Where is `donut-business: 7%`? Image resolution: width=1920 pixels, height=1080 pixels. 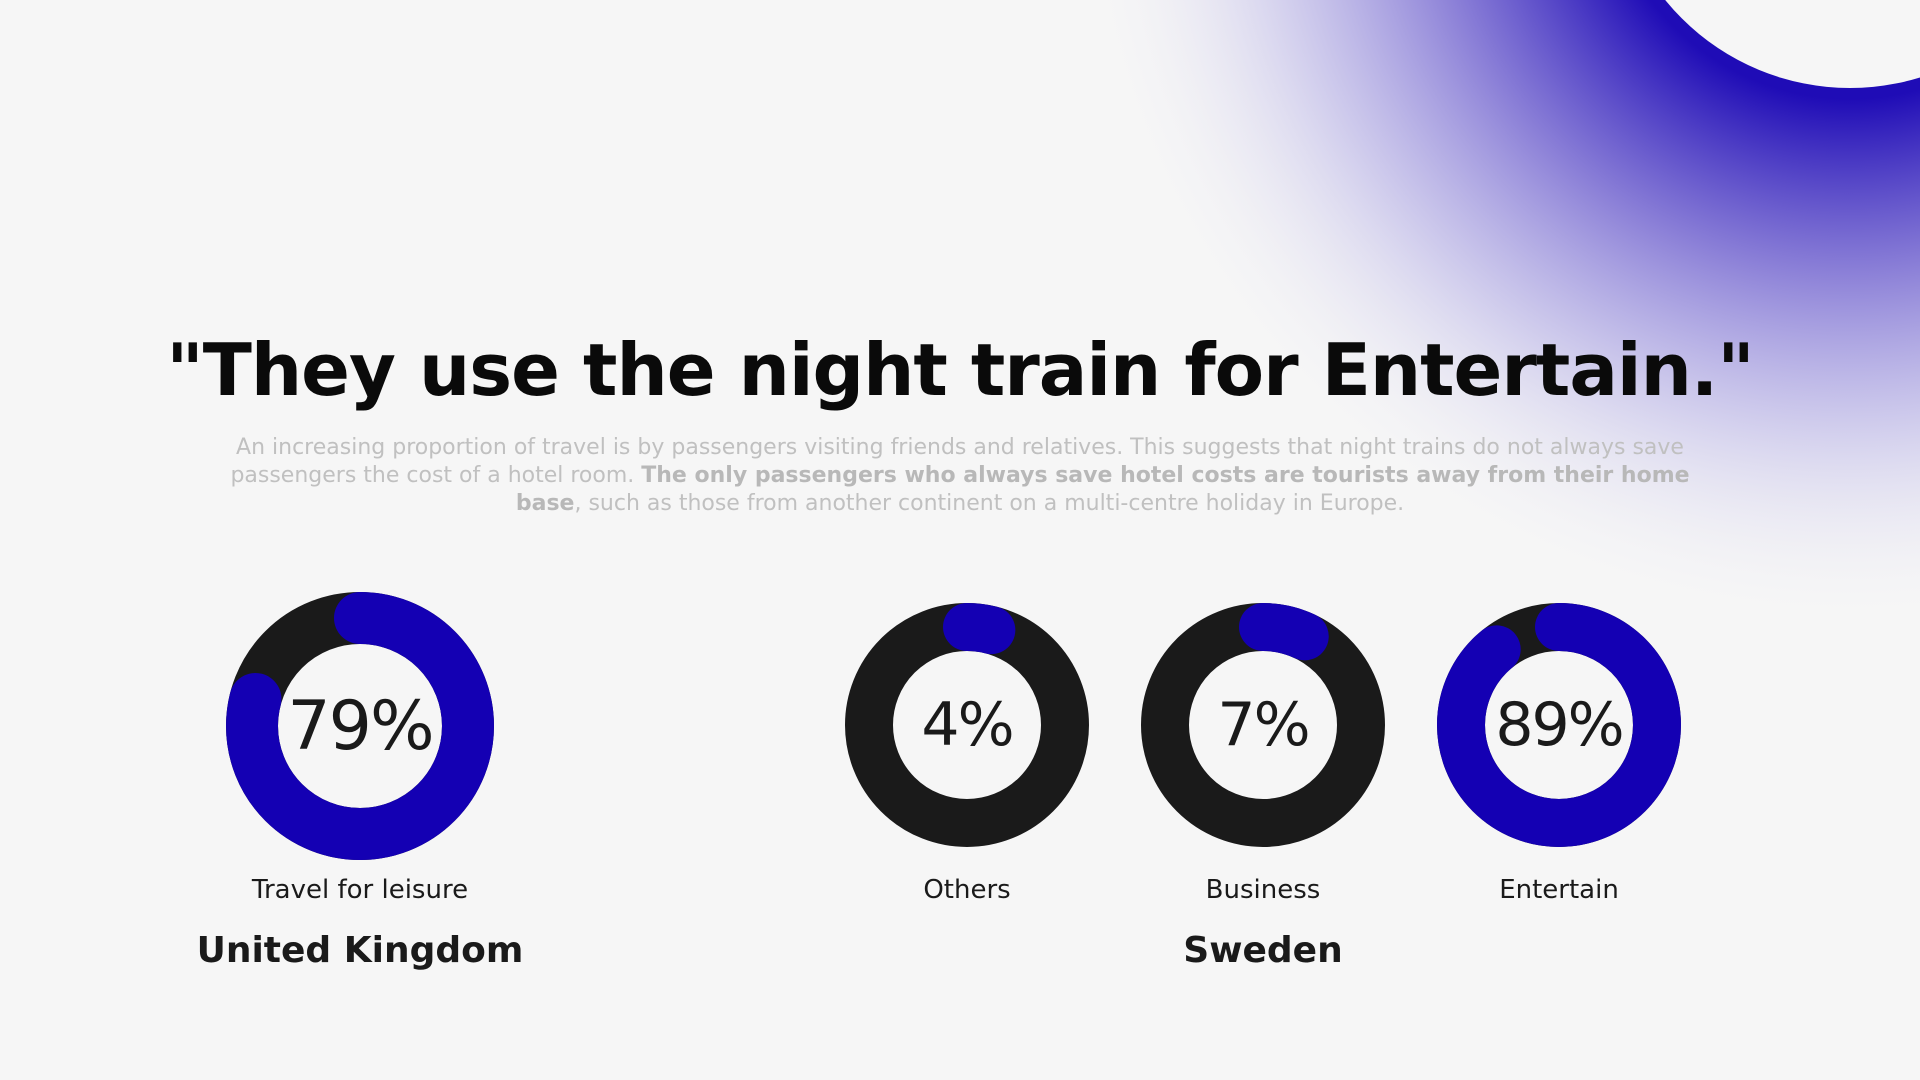
donut-business: 7% is located at coordinates (1263, 725).